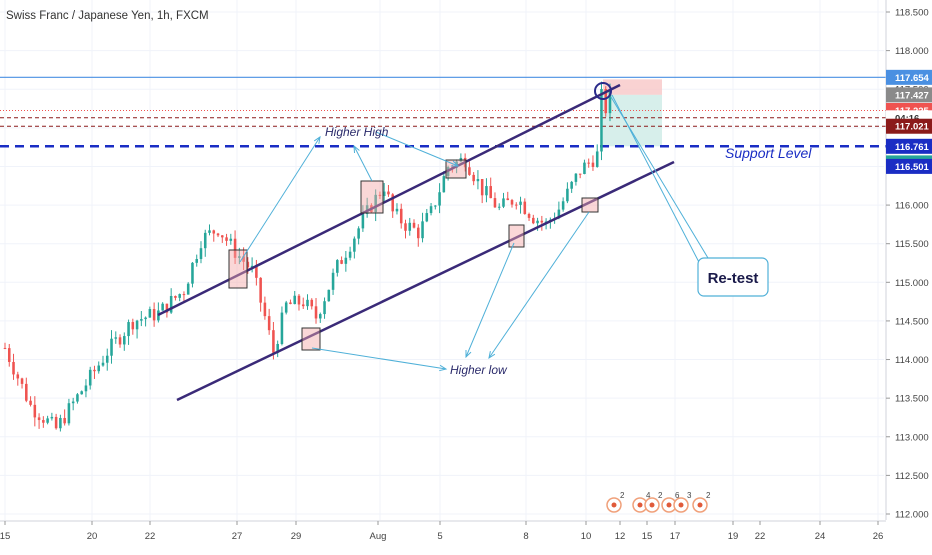 Image resolution: width=932 pixels, height=555 pixels. Describe the element at coordinates (455, 163) in the screenshot. I see `arrow-hh-3-head` at that location.